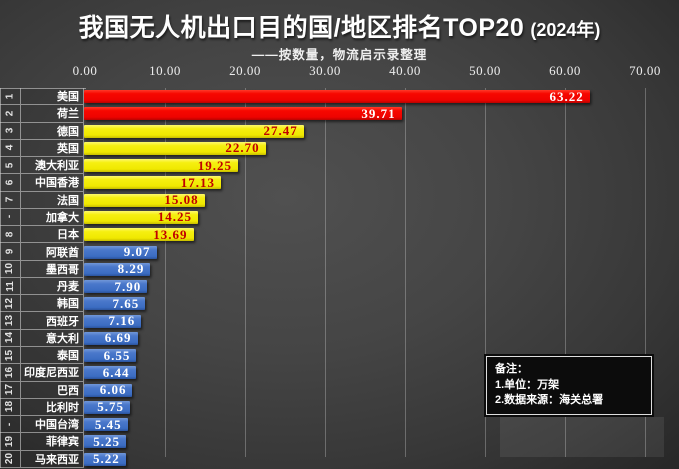  I want to click on rank-label: 6, so click(10, 182).